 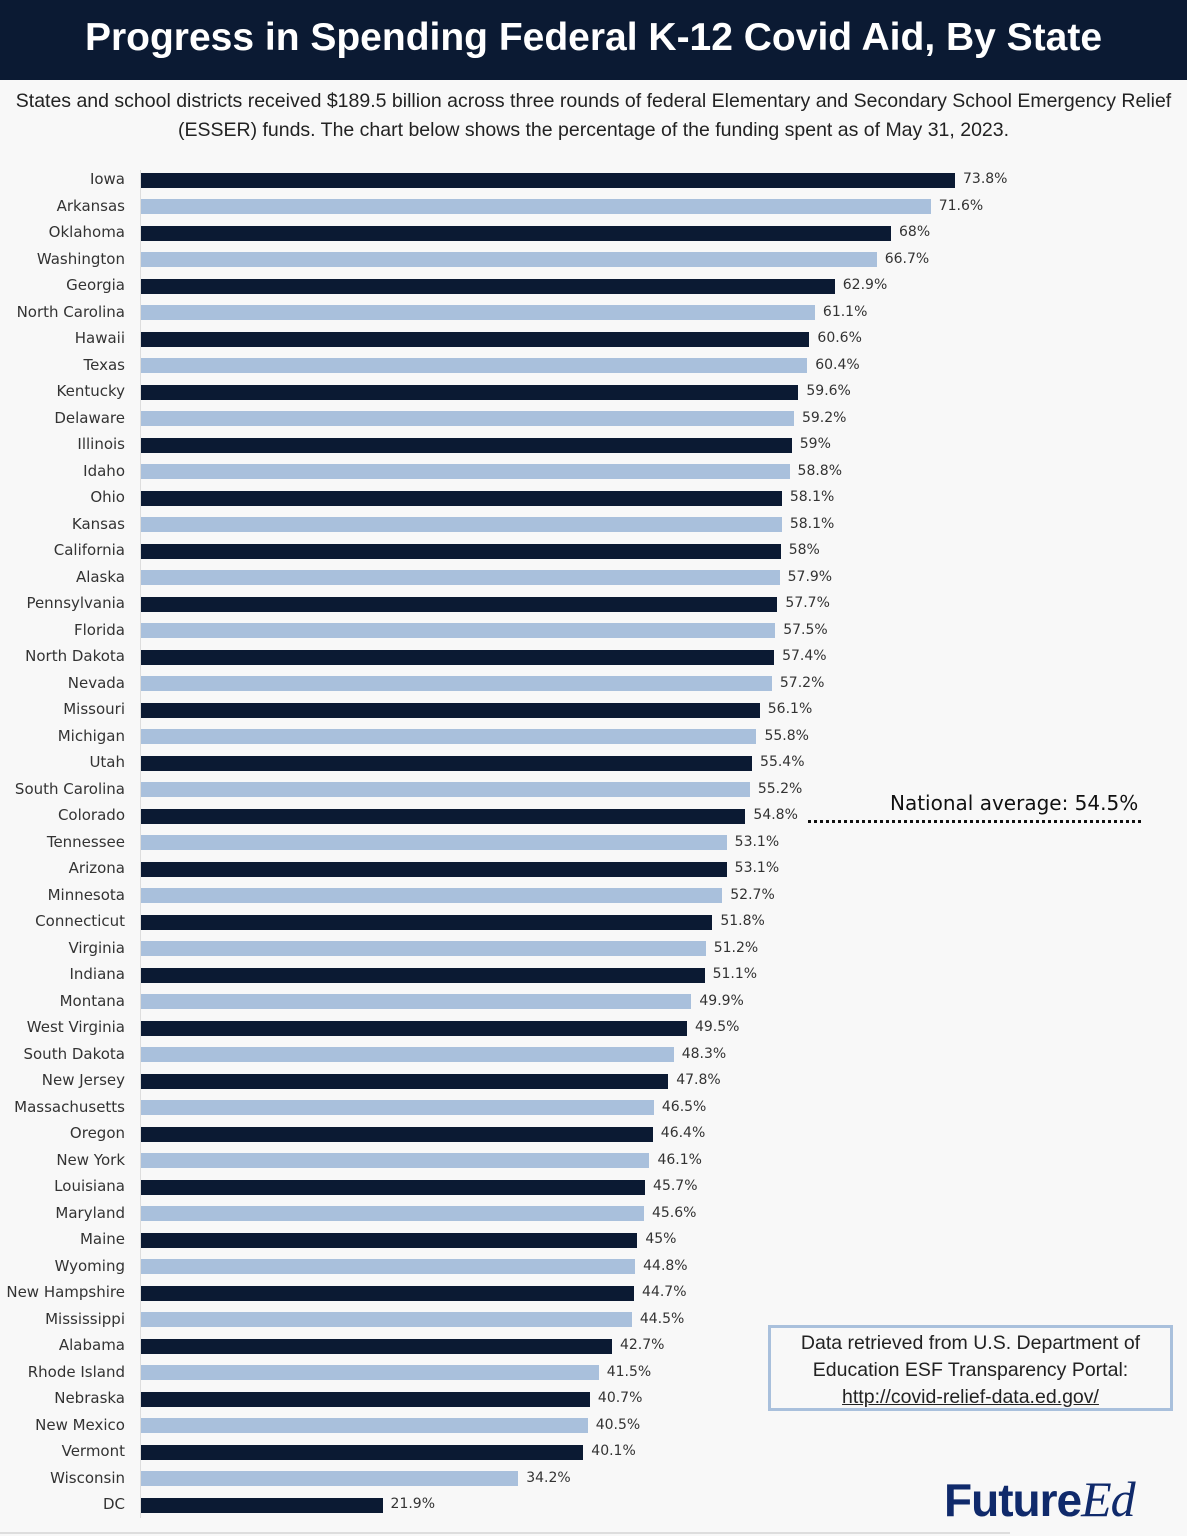 What do you see at coordinates (824, 417) in the screenshot?
I see `value-label: 59.2%` at bounding box center [824, 417].